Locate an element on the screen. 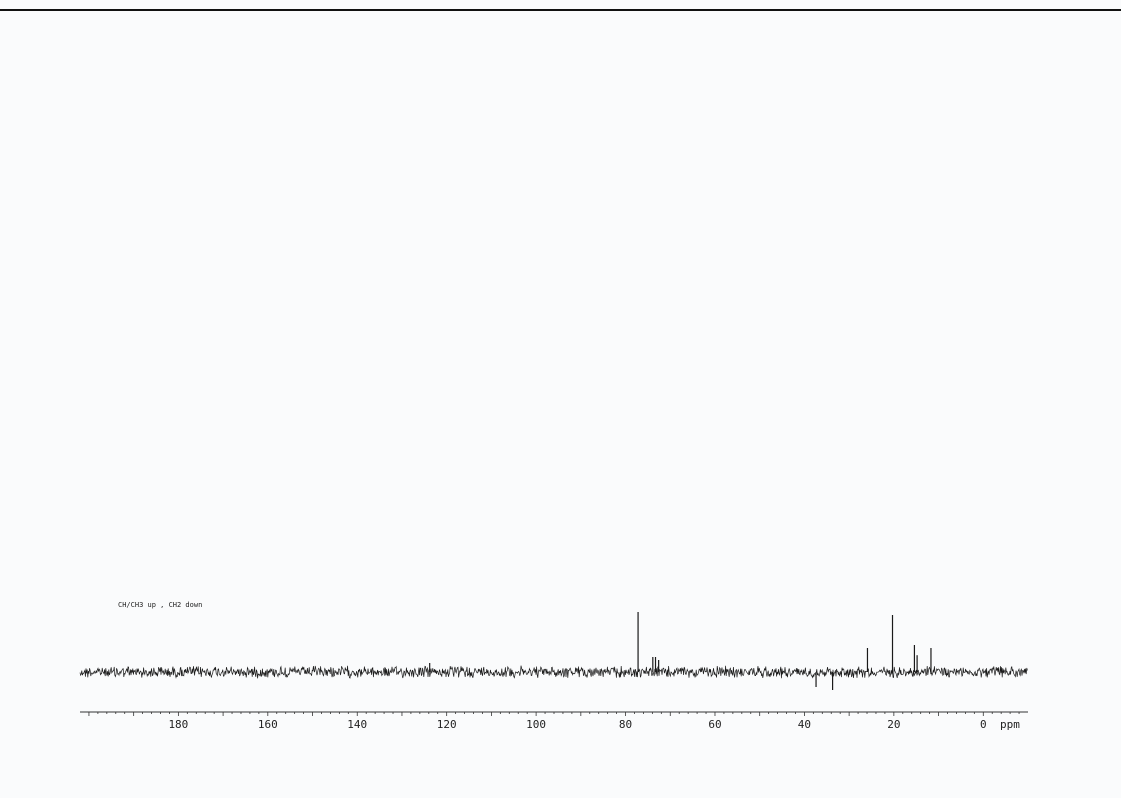 The image size is (1121, 798). x-axis is located at coordinates (554, 713).